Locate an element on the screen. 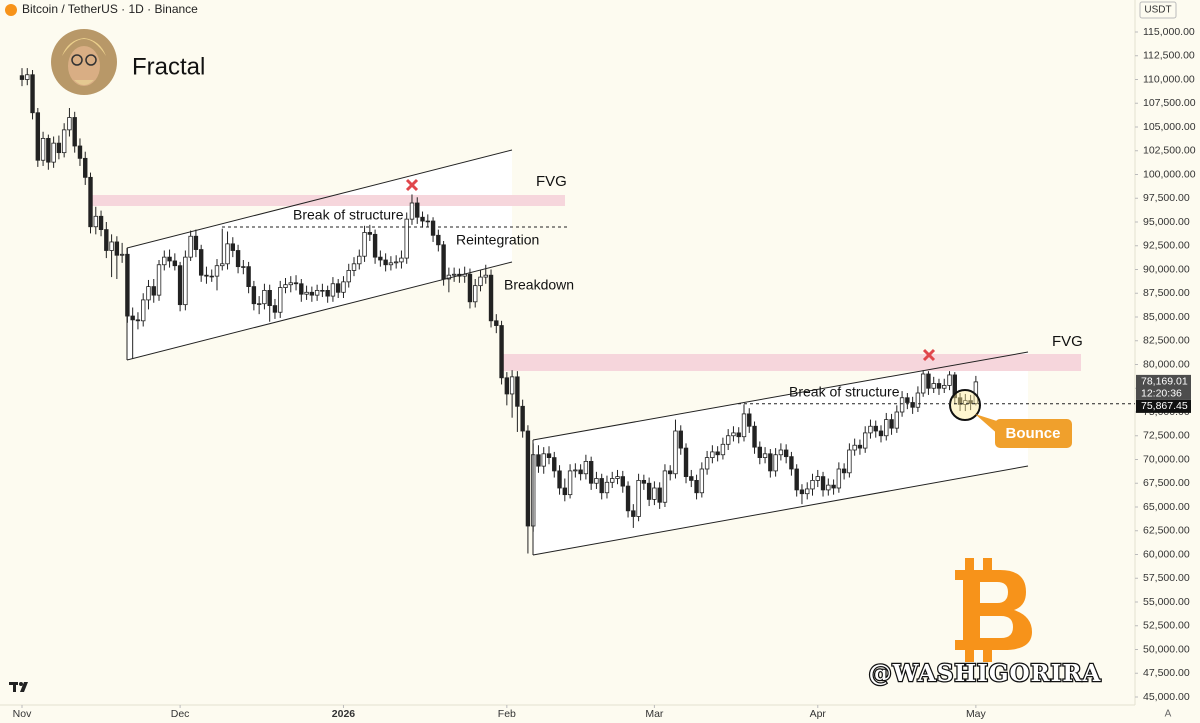  y-tick-label: 80,000.00 is located at coordinates (1166, 364).